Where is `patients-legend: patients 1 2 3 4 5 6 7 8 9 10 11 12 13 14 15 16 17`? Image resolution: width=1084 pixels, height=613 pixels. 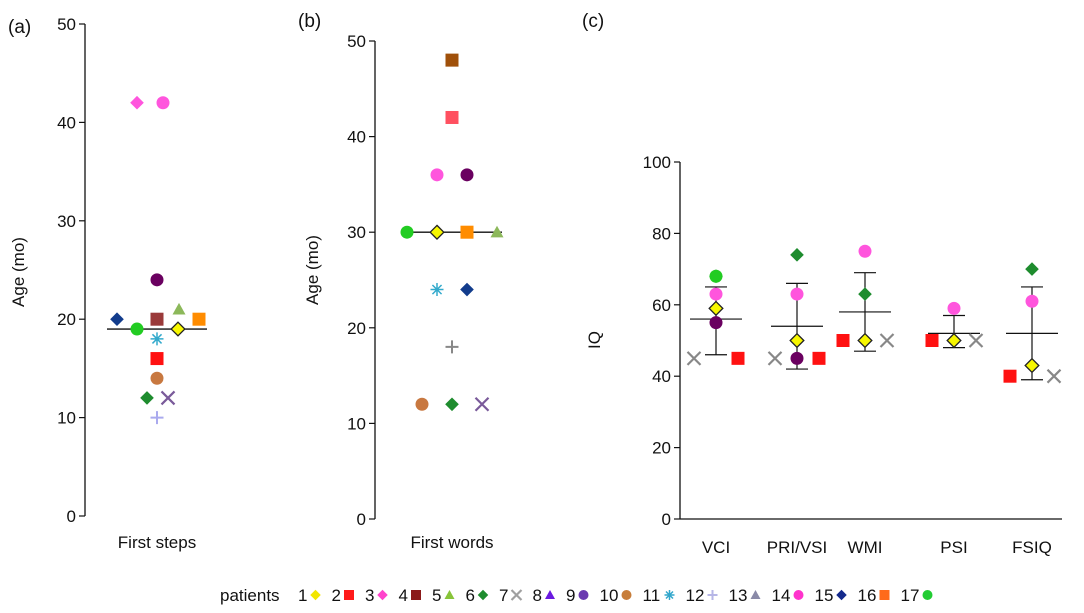
patients-legend: patients 1 2 3 4 5 6 7 8 9 10 11 12 13 14 15 16 17 is located at coordinates (576, 595).